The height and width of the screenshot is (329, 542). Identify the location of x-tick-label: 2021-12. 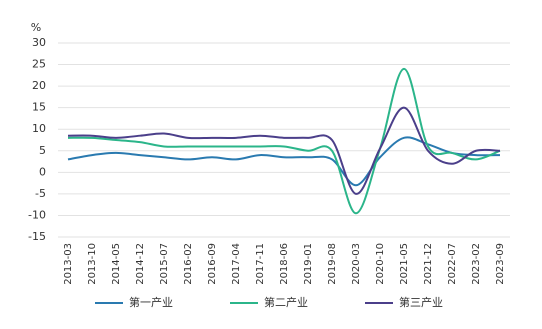
(428, 264).